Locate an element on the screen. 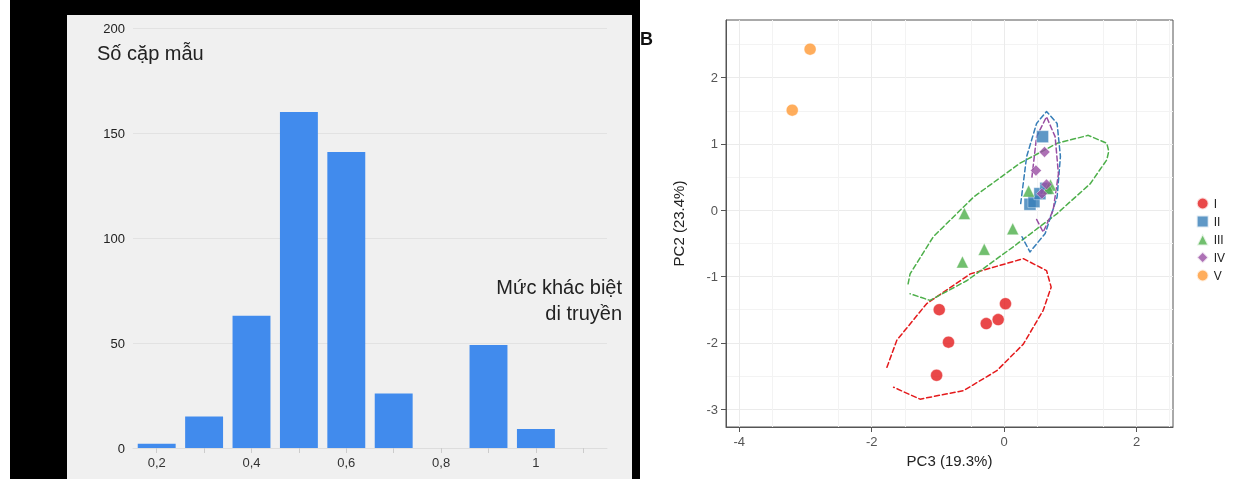 This screenshot has width=1234, height=479. x-tick-label: 1 is located at coordinates (536, 462).